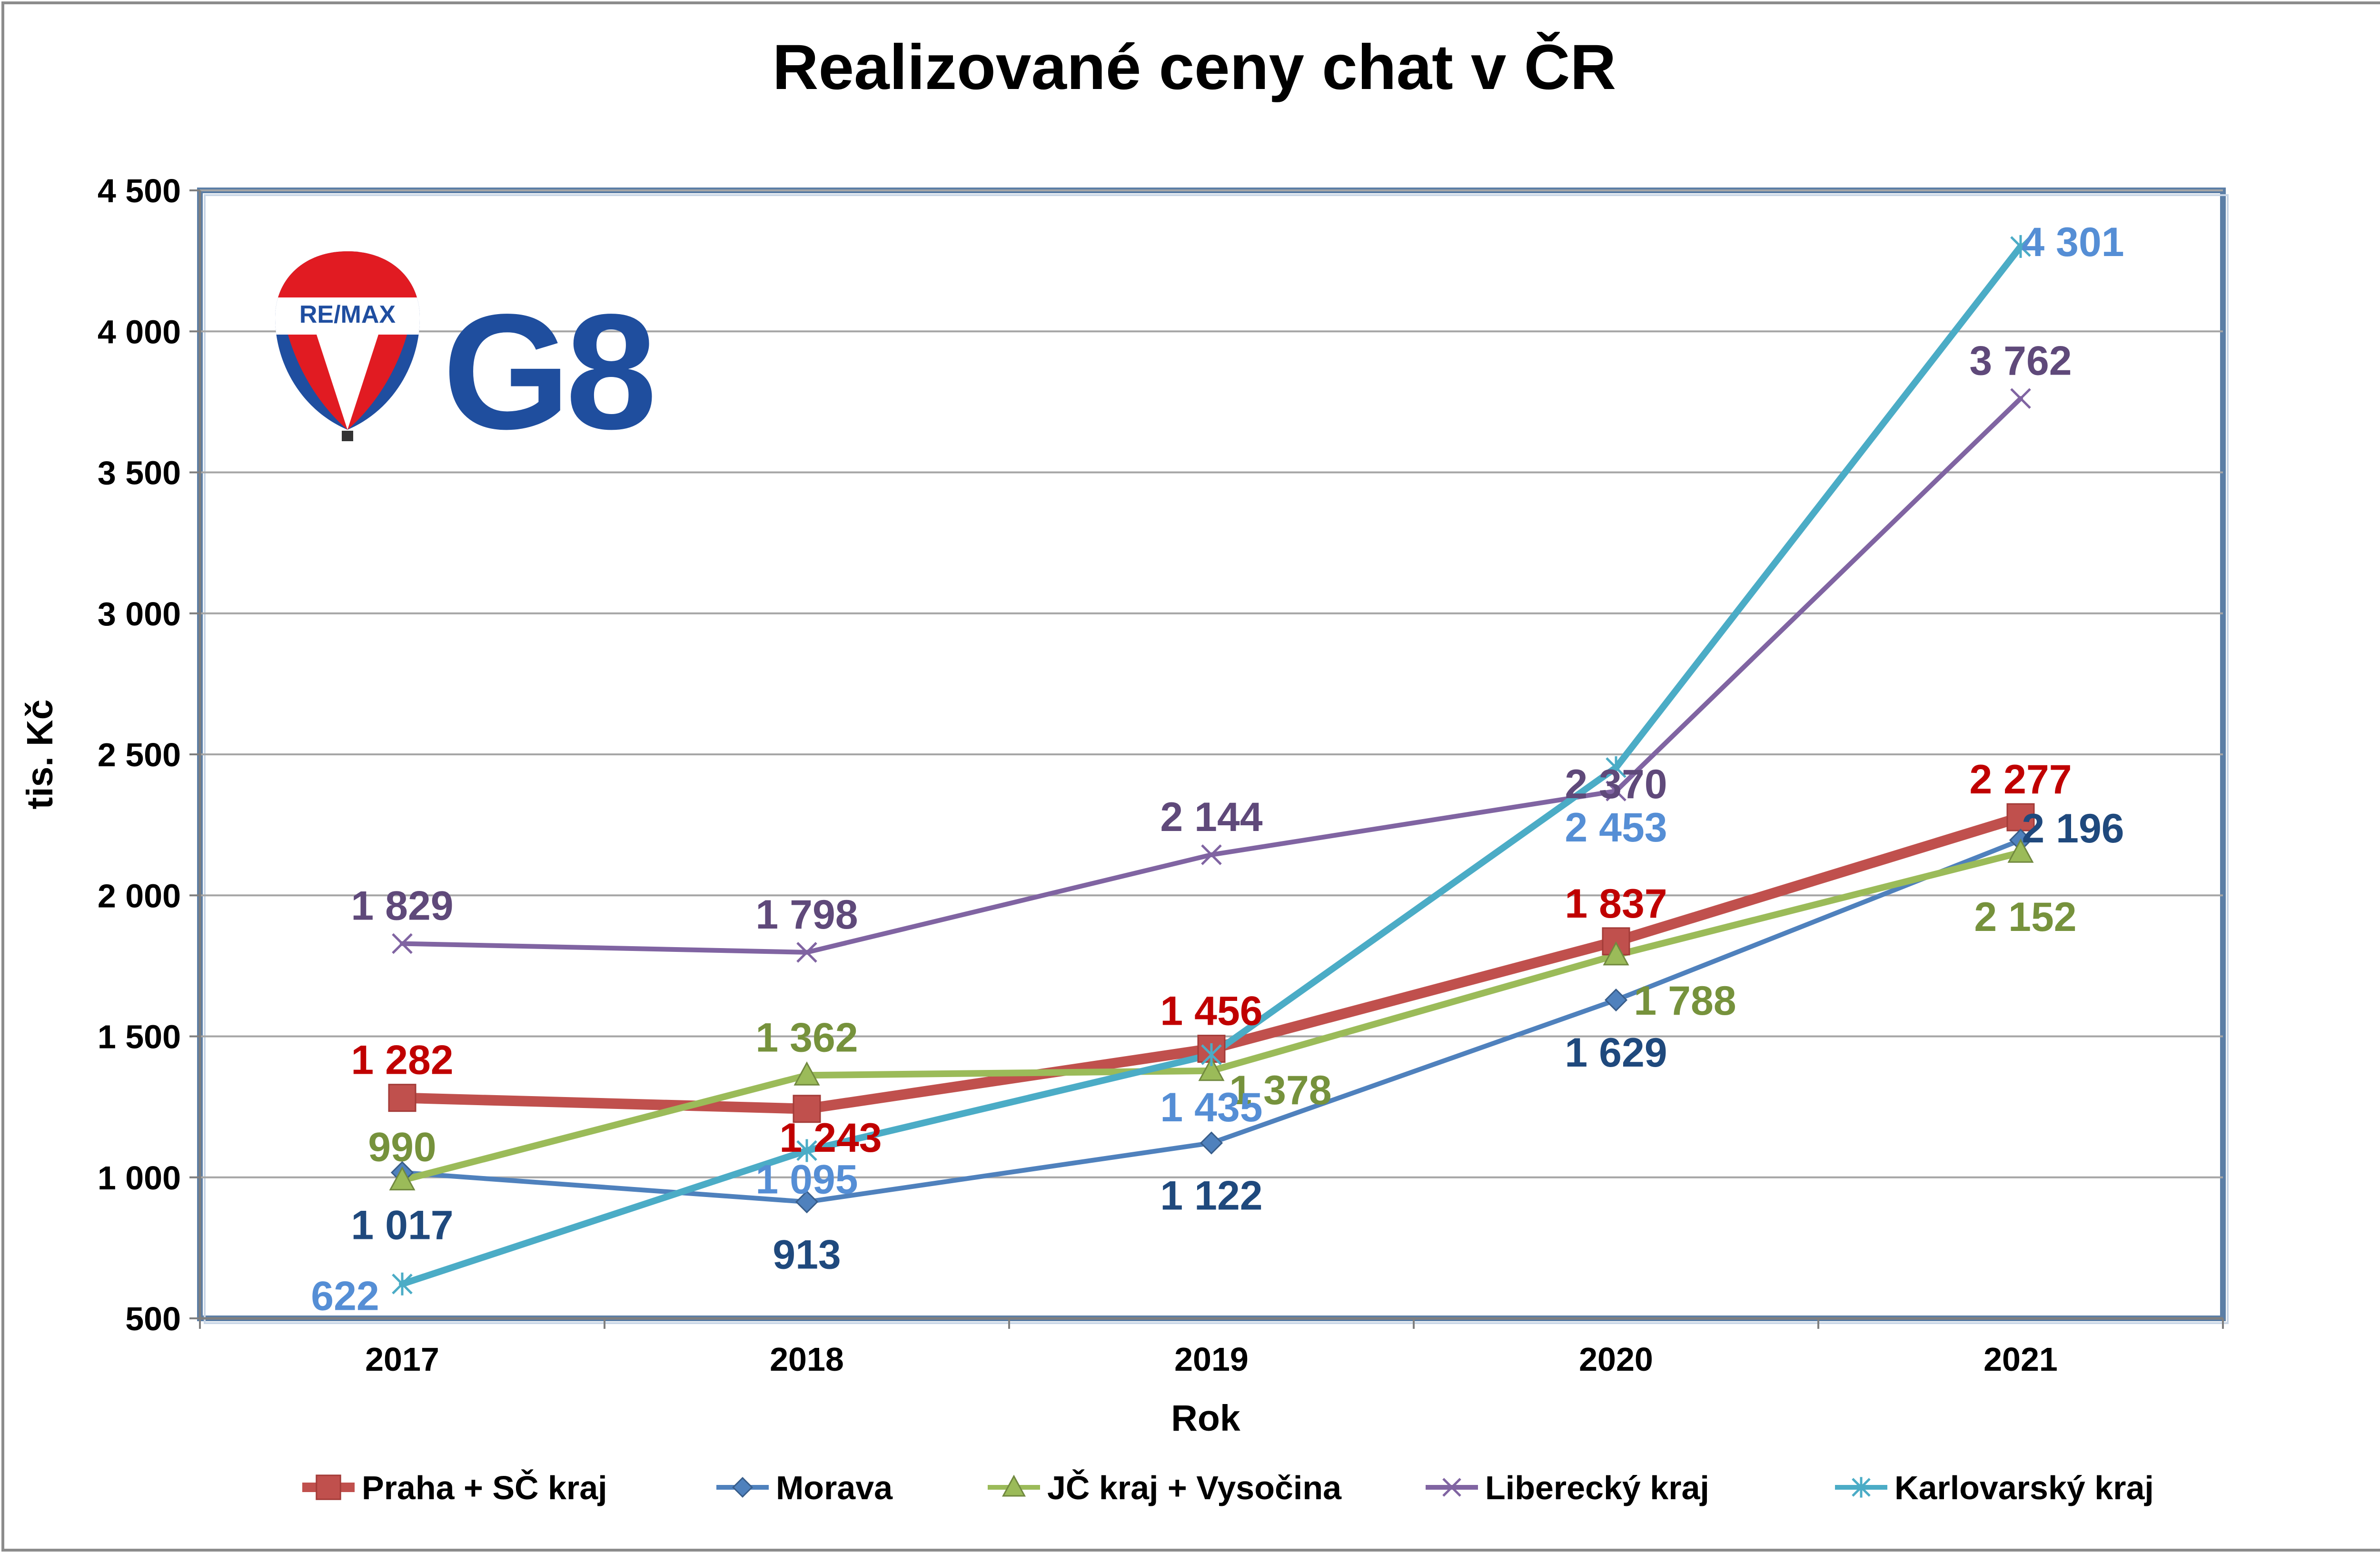 This screenshot has width=2380, height=1553. I want to click on data-label: 1 629, so click(1616, 1053).